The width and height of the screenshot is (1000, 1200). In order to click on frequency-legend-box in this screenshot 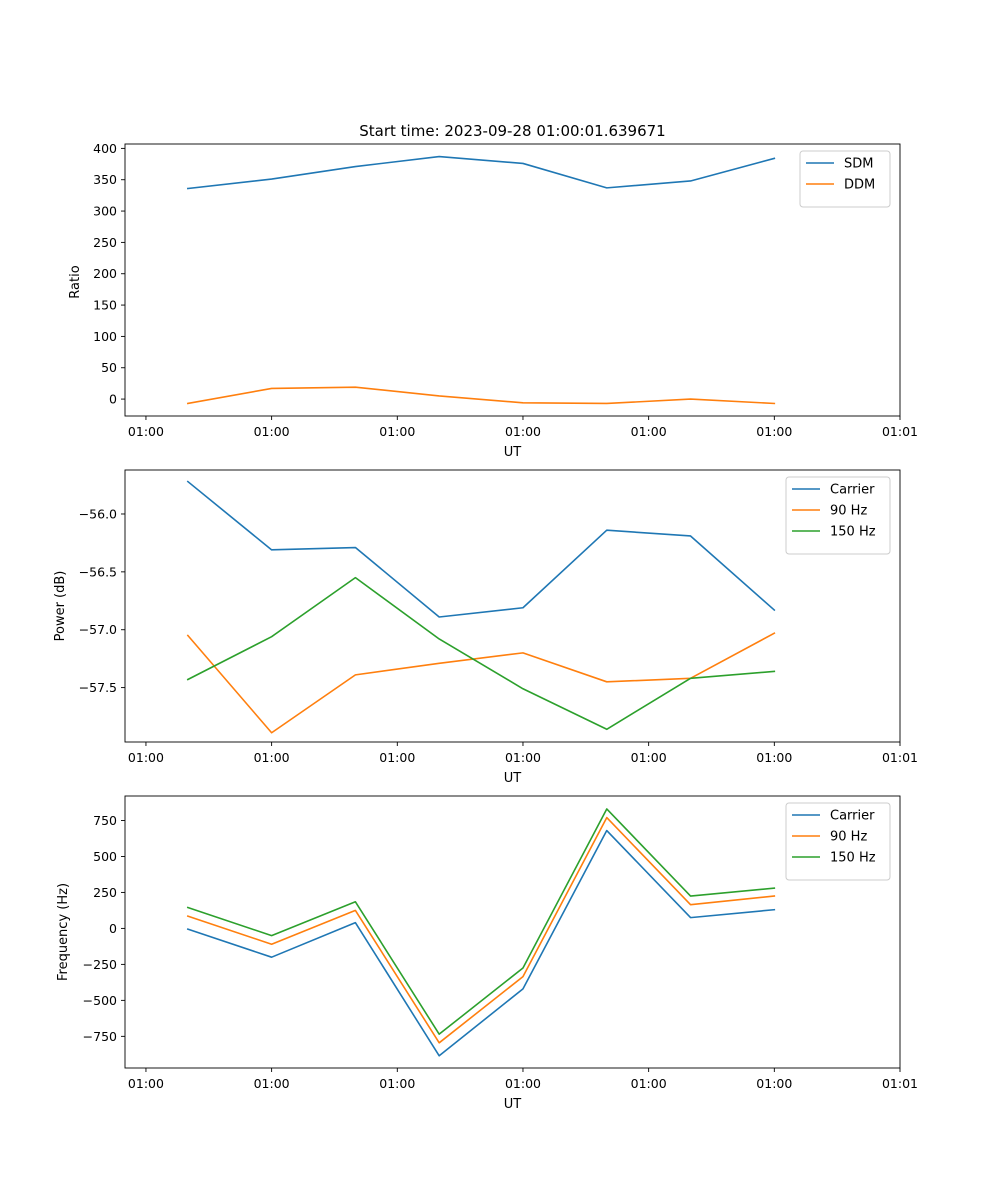, I will do `click(838, 841)`.